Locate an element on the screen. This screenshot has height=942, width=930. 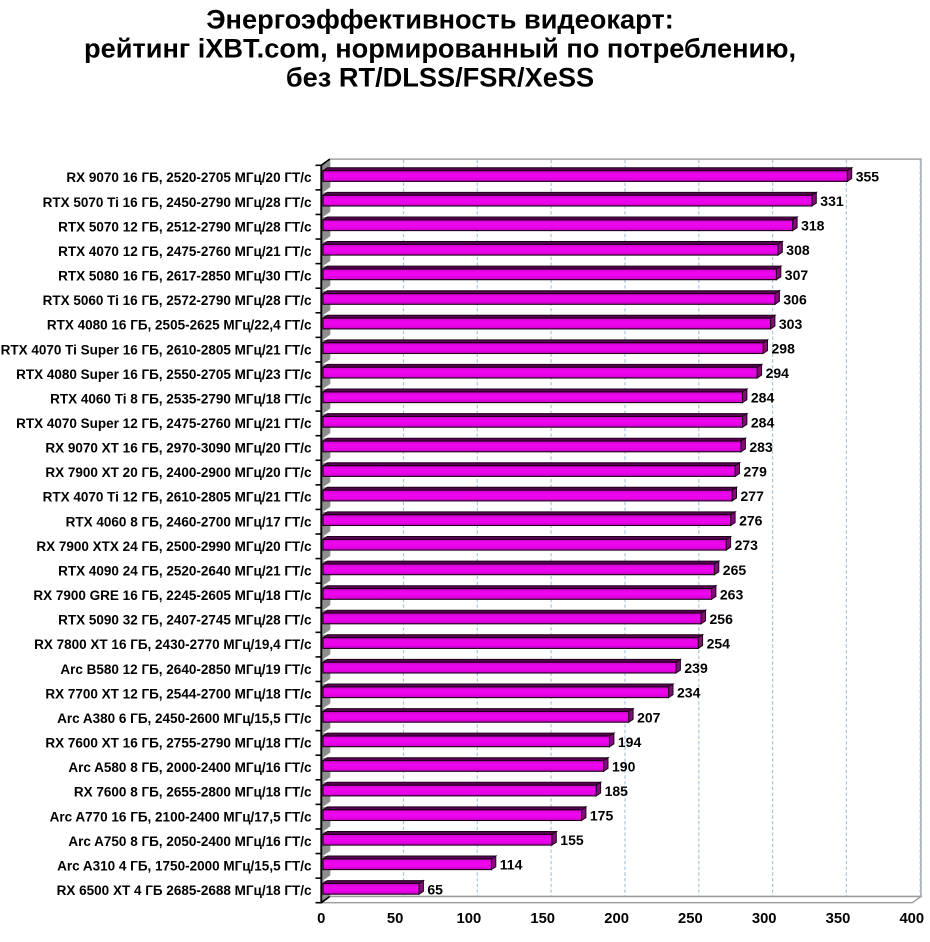
svg-text: 355 is located at coordinates (868, 177).